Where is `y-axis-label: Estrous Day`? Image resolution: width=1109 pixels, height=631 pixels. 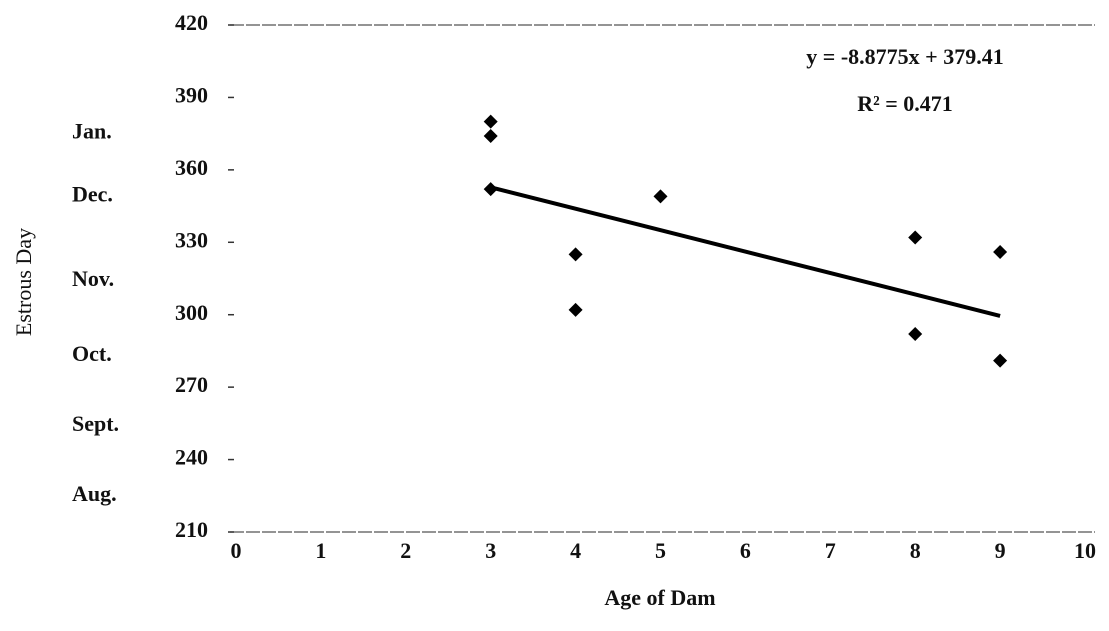 y-axis-label: Estrous Day is located at coordinates (23, 282).